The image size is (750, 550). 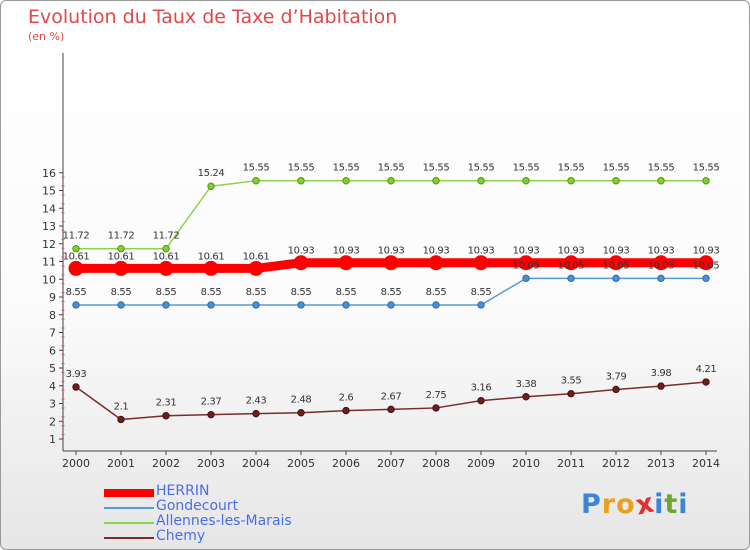 I want to click on legend-label: Chemy, so click(x=181, y=536).